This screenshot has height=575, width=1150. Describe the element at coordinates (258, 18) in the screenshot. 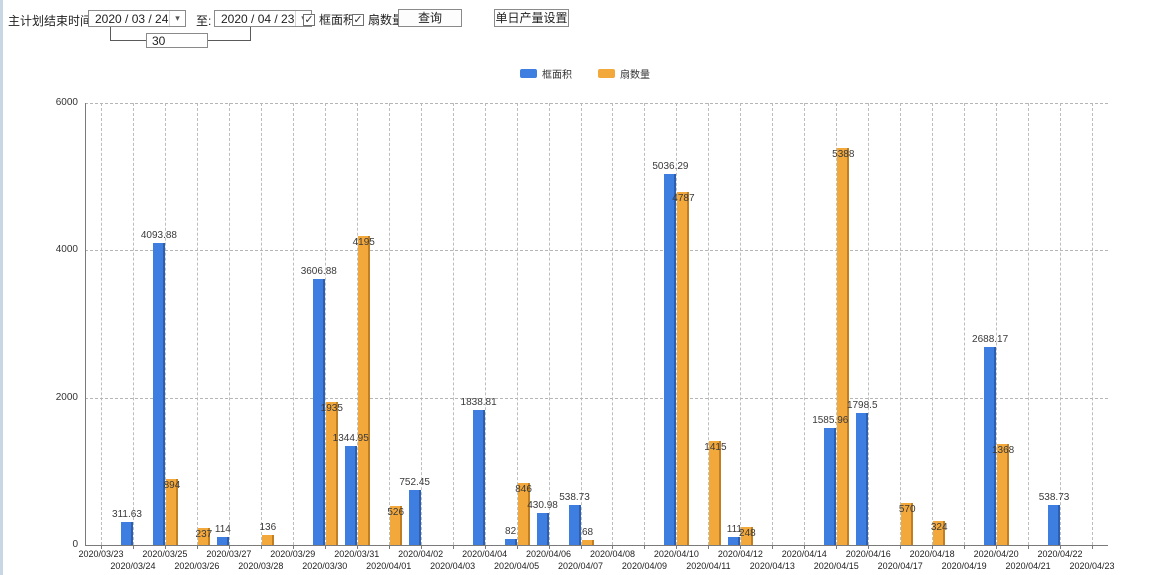

I see `date-to-value: 2020 / 04 / 23` at that location.